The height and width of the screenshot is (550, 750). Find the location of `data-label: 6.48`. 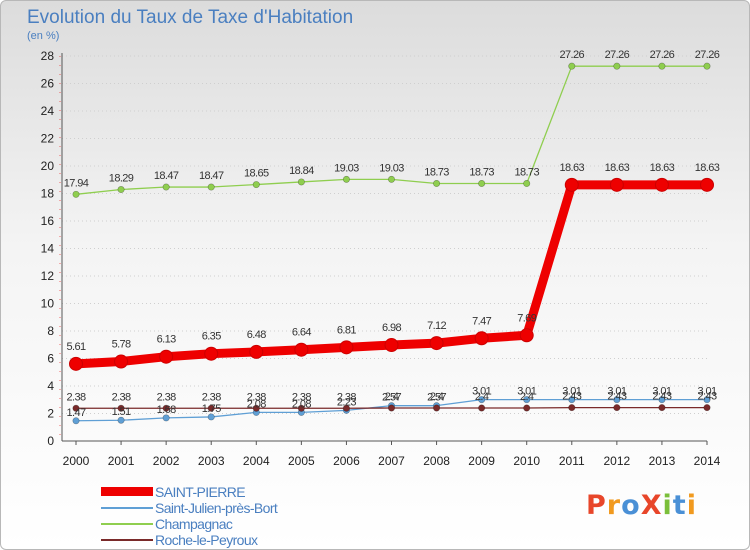

data-label: 6.48 is located at coordinates (256, 335).